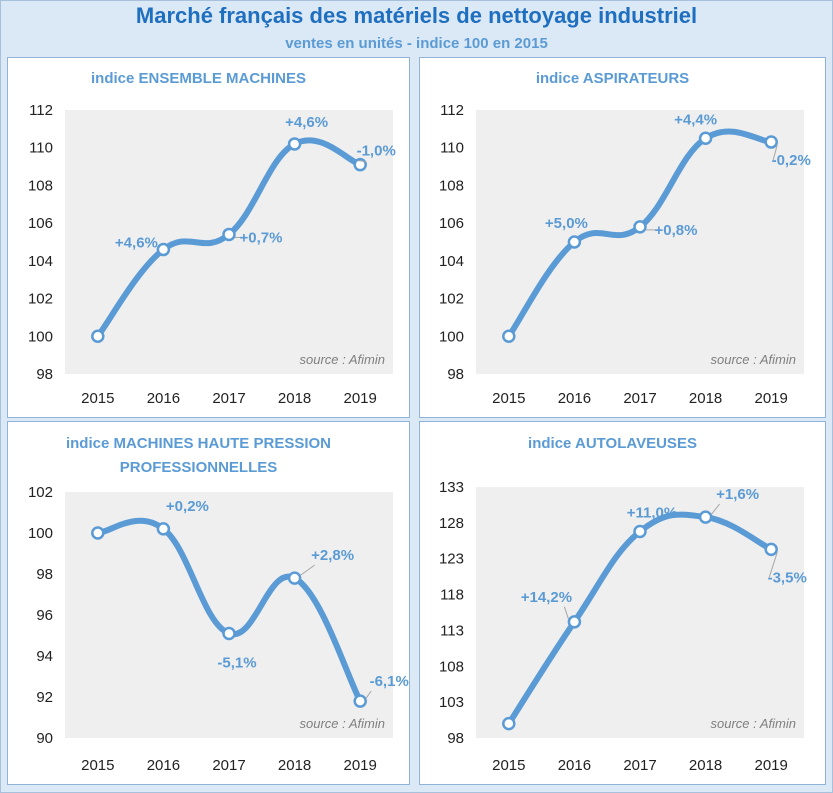 This screenshot has height=793, width=833. Describe the element at coordinates (791, 160) in the screenshot. I see `data-label: -0,2%` at that location.